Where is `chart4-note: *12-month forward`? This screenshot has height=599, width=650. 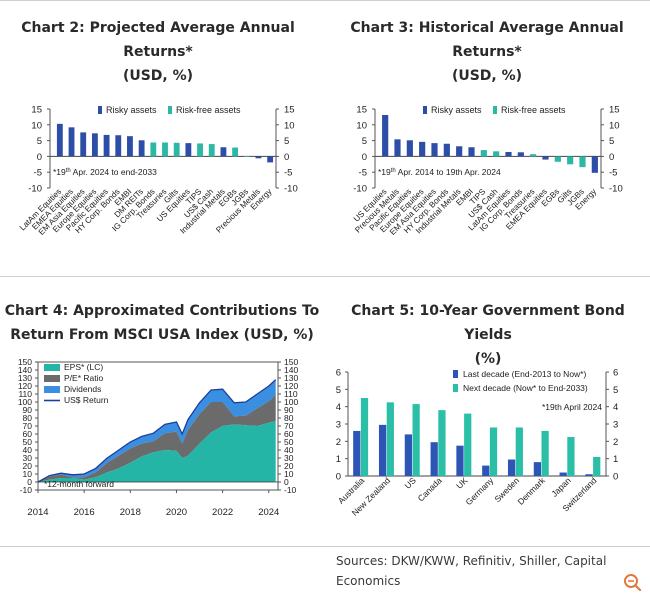
chart4-note: *12-month forward is located at coordinates (79, 484).